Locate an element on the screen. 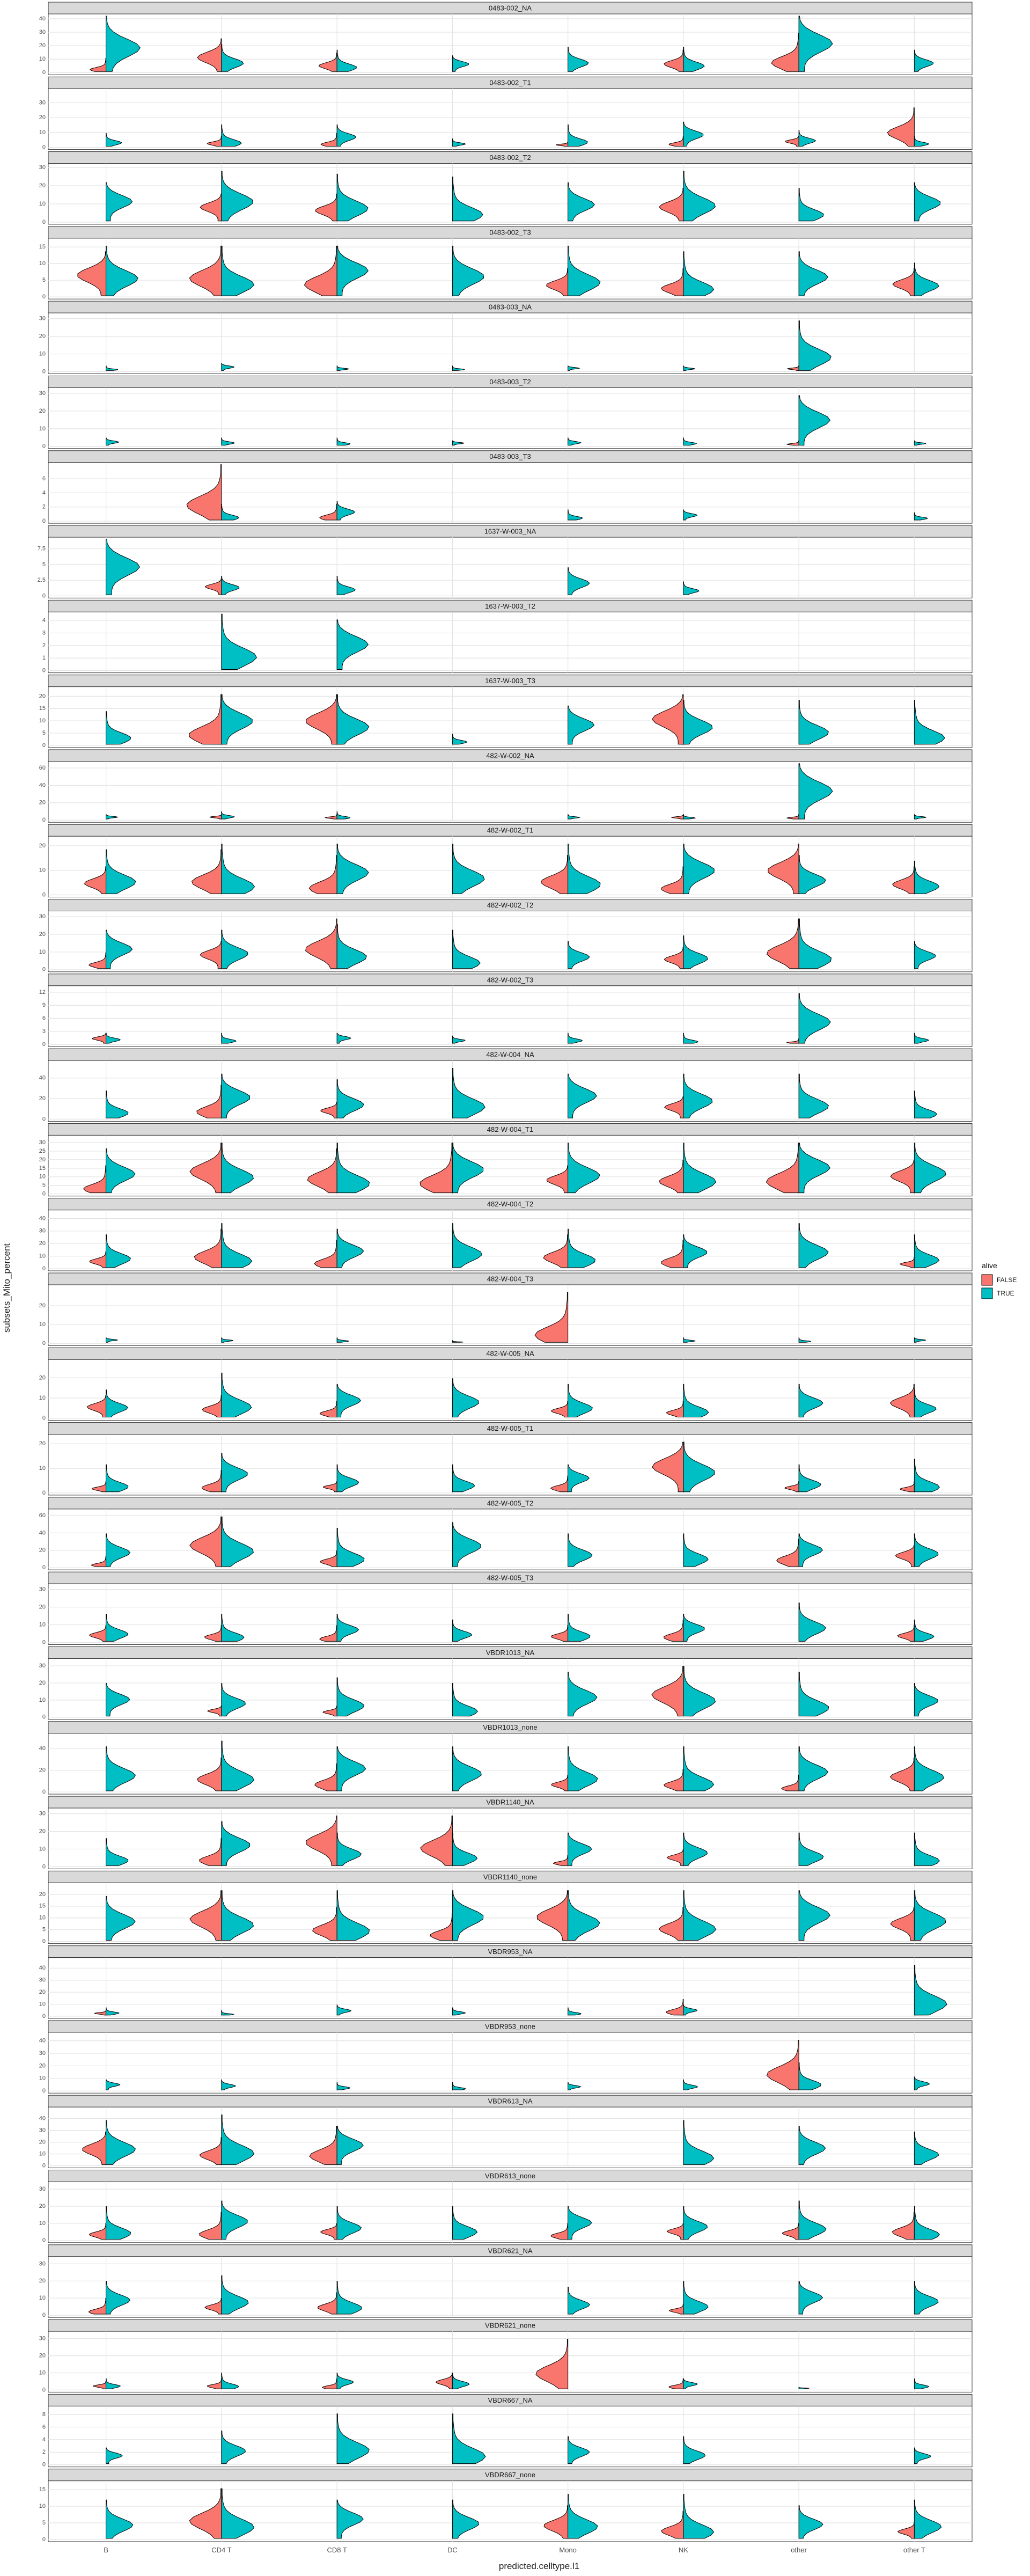 This screenshot has height=2576, width=1030. facet-panel-18: 482-W-005_NA 0 10 20 is located at coordinates (506, 1384).